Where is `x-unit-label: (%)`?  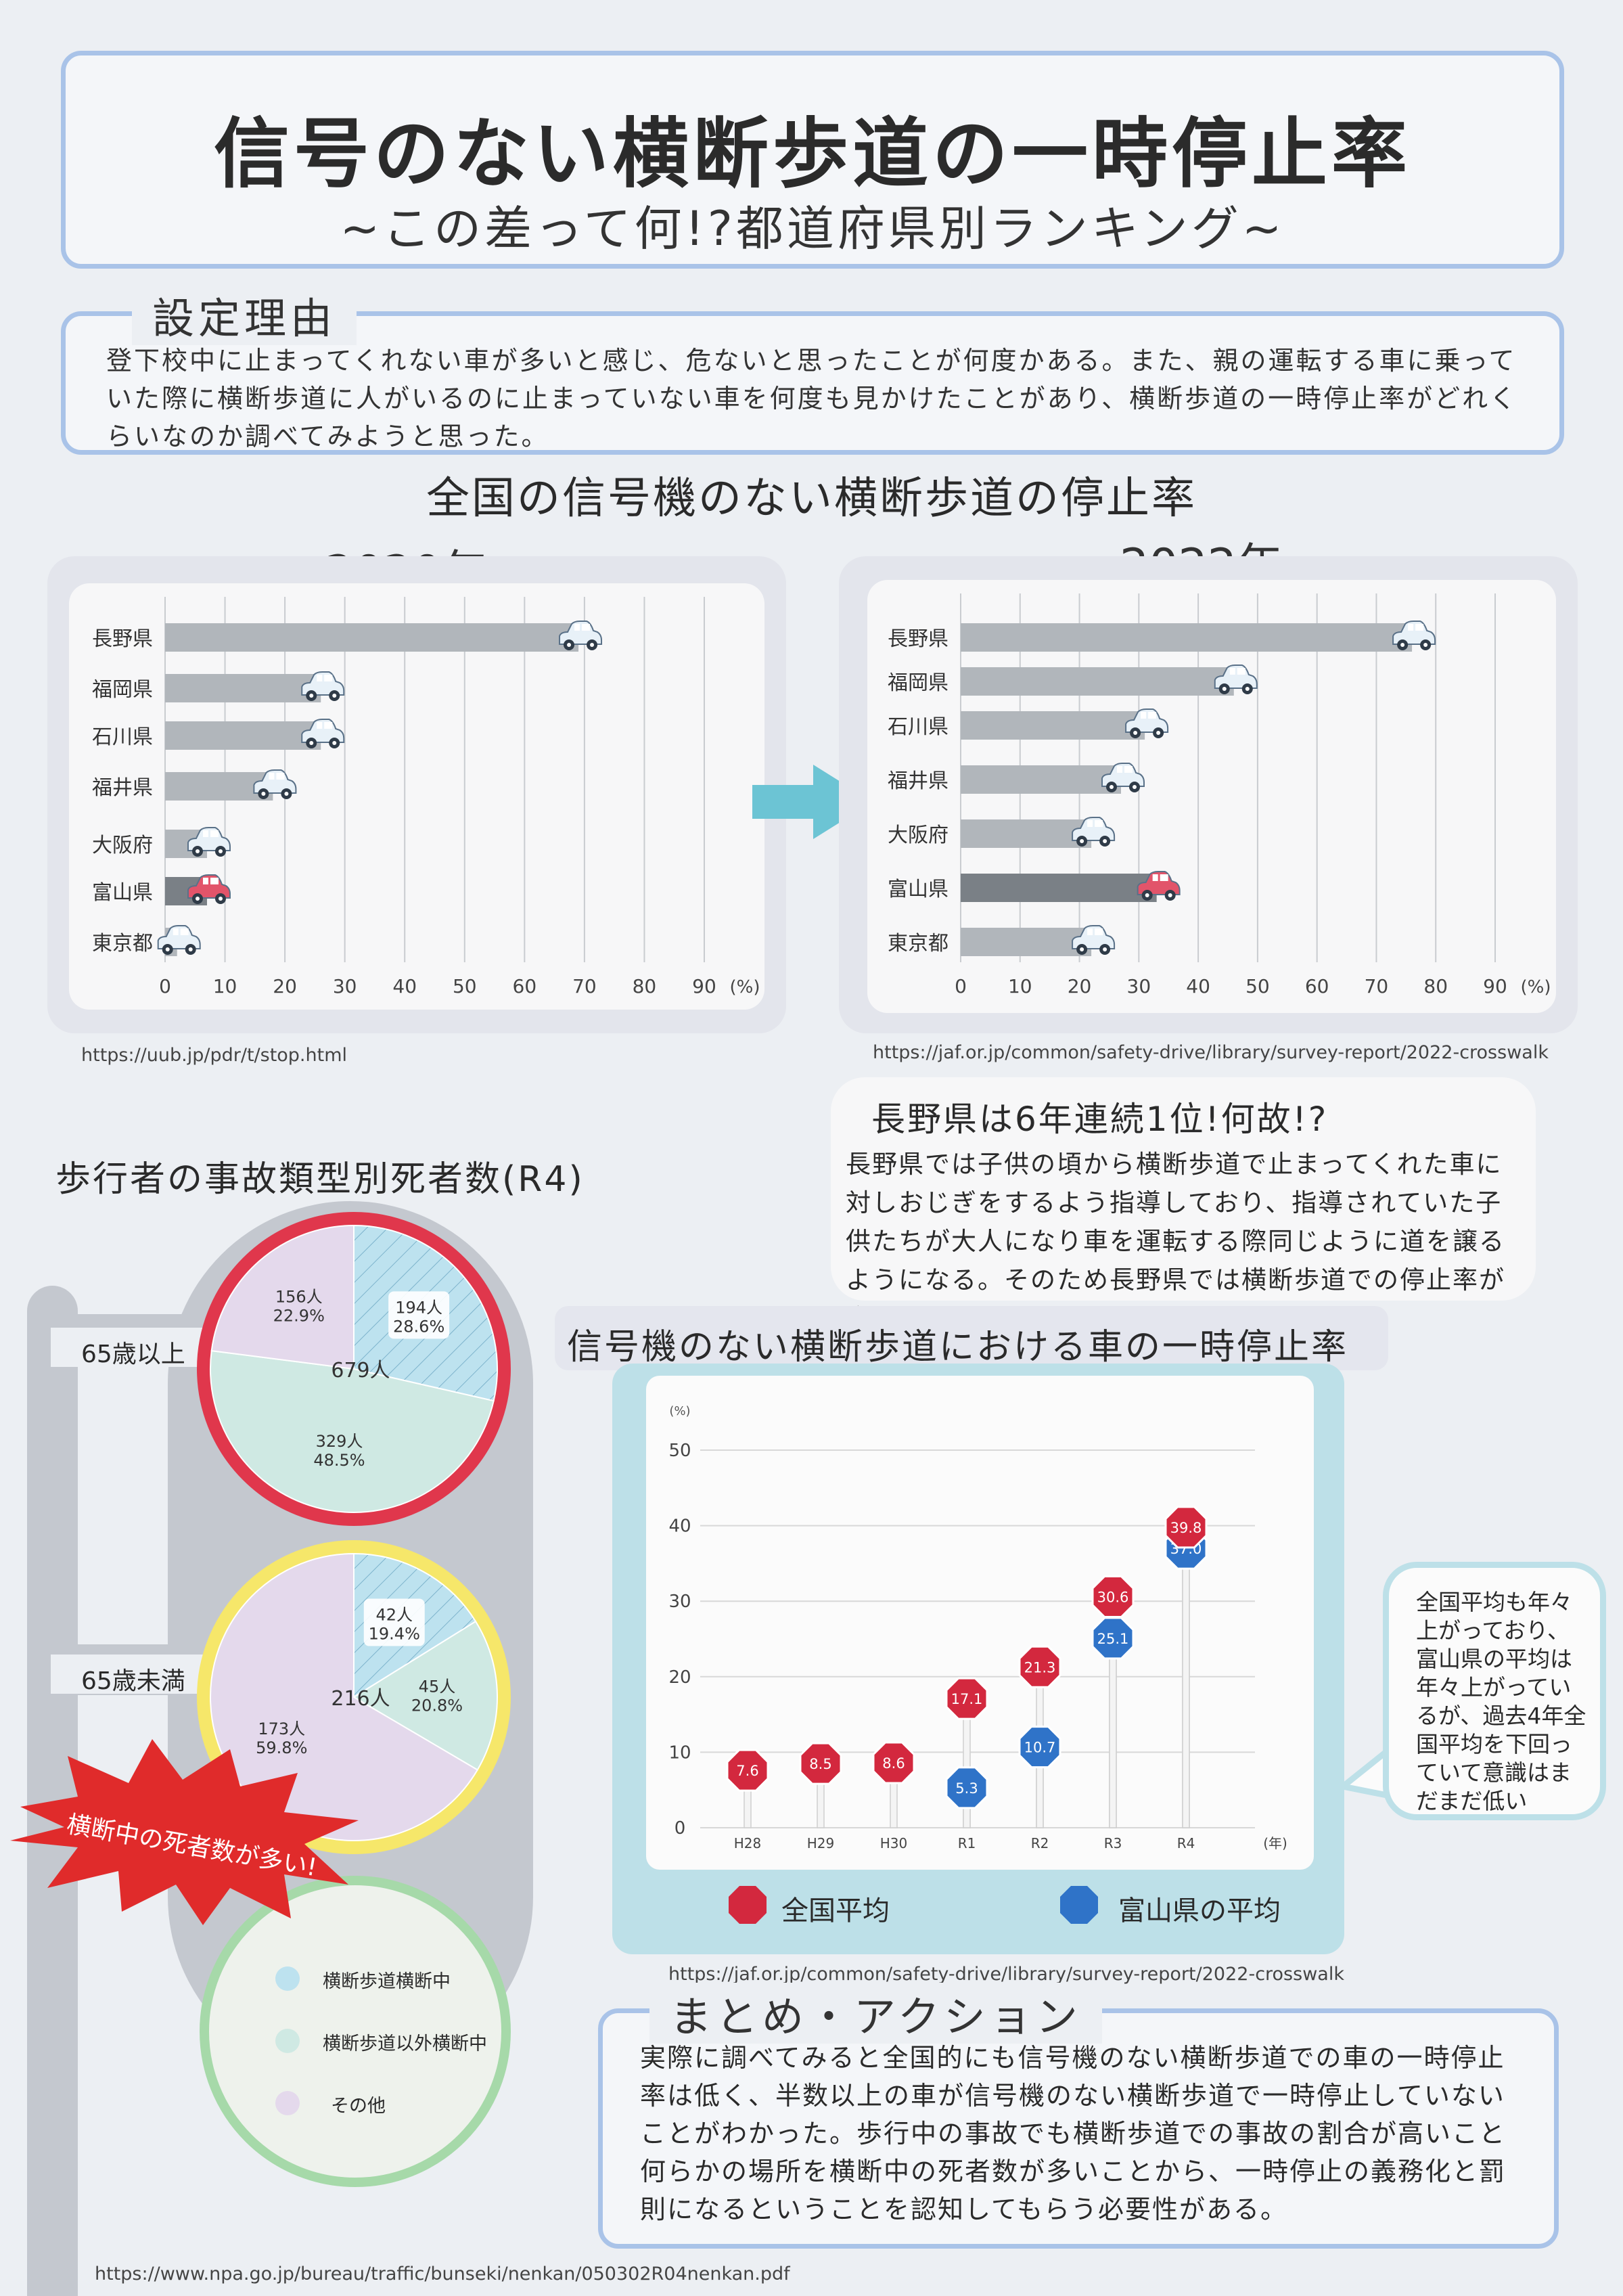
x-unit-label: (%) is located at coordinates (745, 987).